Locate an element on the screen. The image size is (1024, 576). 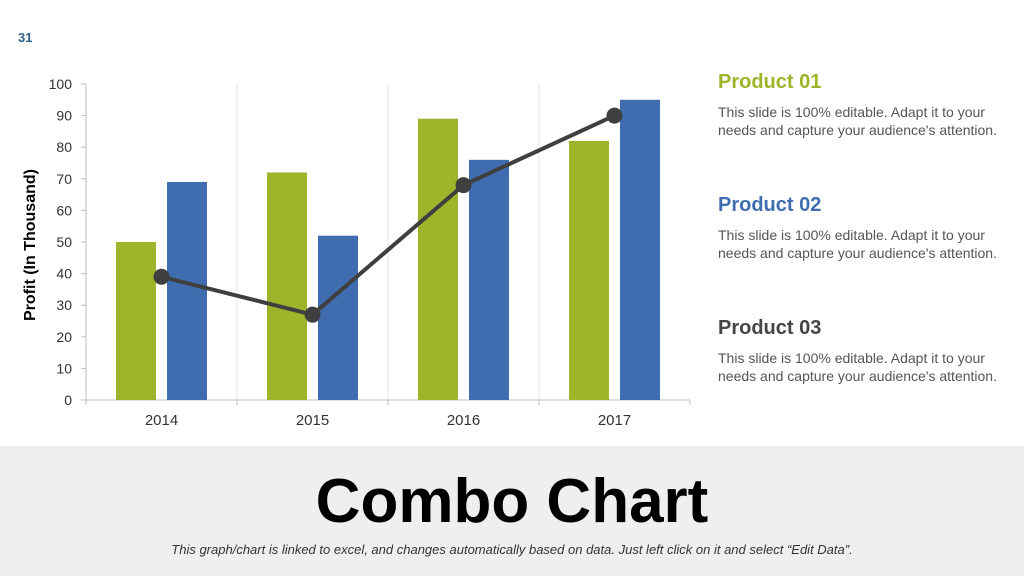
line-point-2015 is located at coordinates (312, 314).